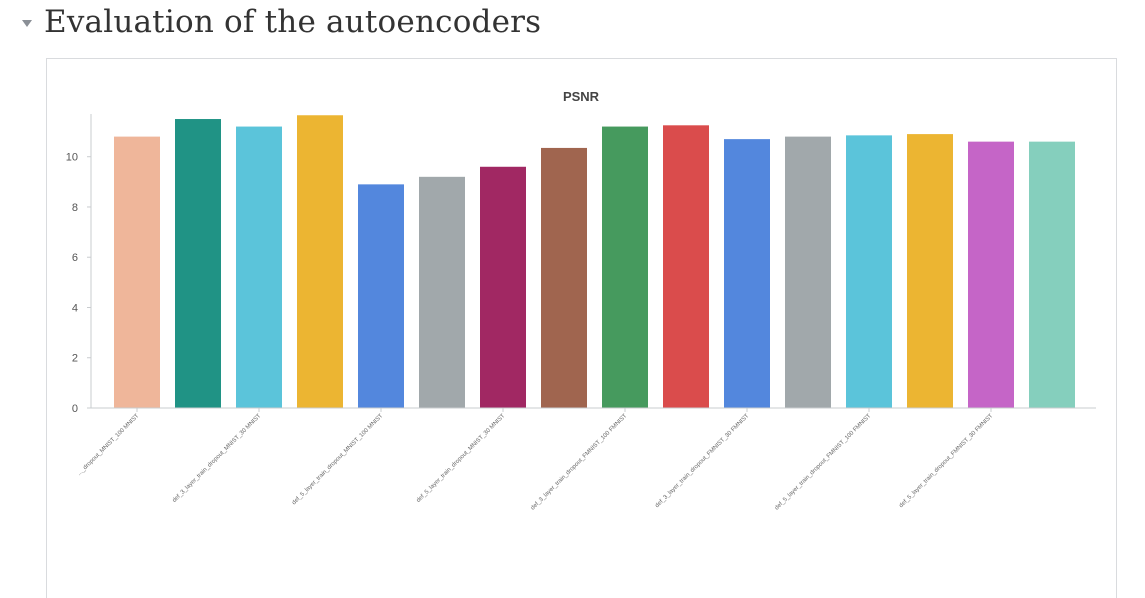  Describe the element at coordinates (75, 208) in the screenshot. I see `y-tick-label: 8` at that location.